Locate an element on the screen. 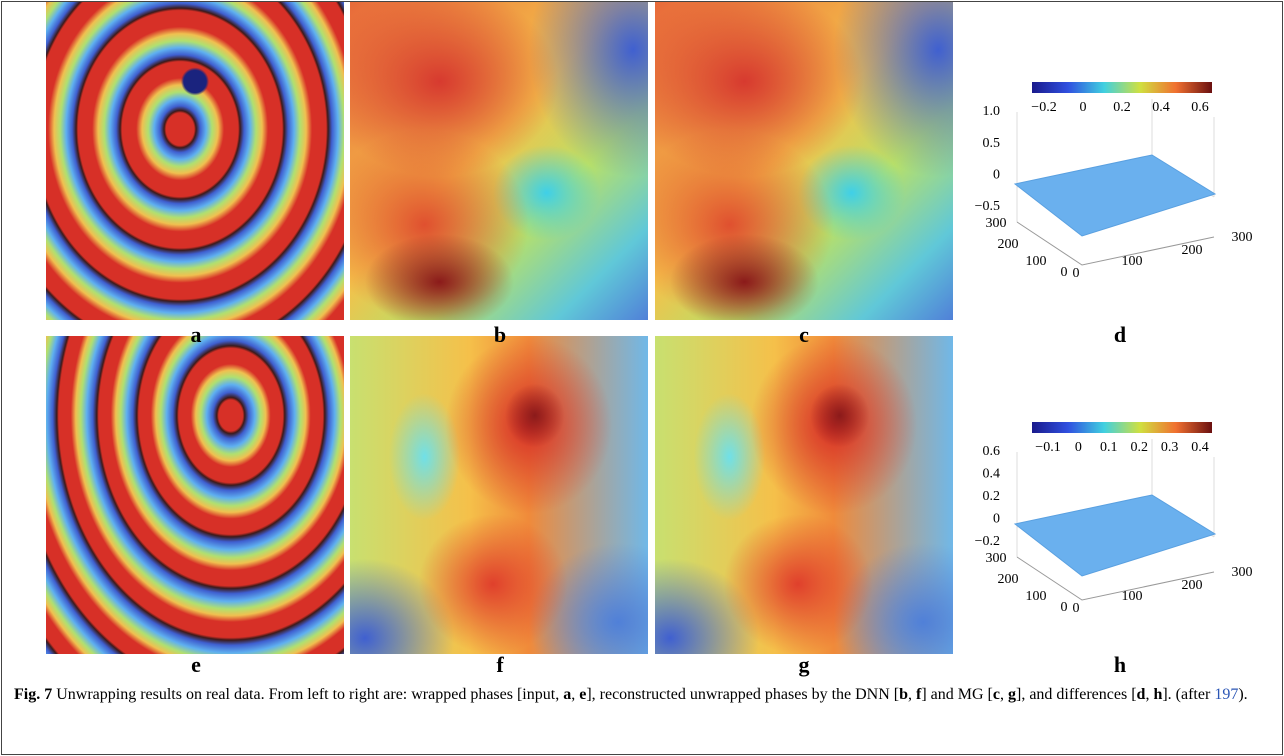 The image size is (1284, 756). panel-label: d is located at coordinates (1120, 334).